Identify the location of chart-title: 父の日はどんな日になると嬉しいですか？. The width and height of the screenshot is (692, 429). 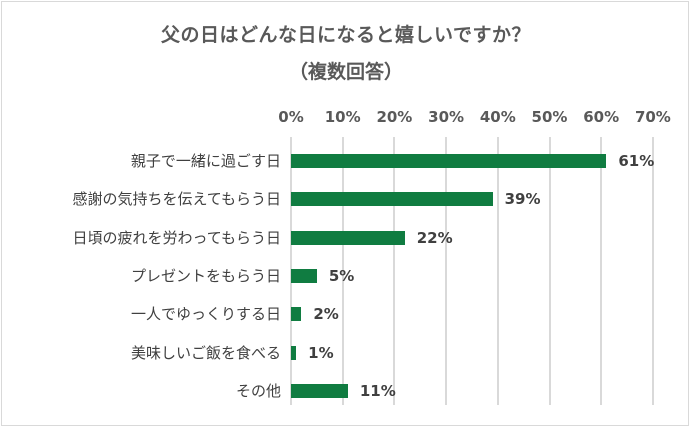
(346, 35).